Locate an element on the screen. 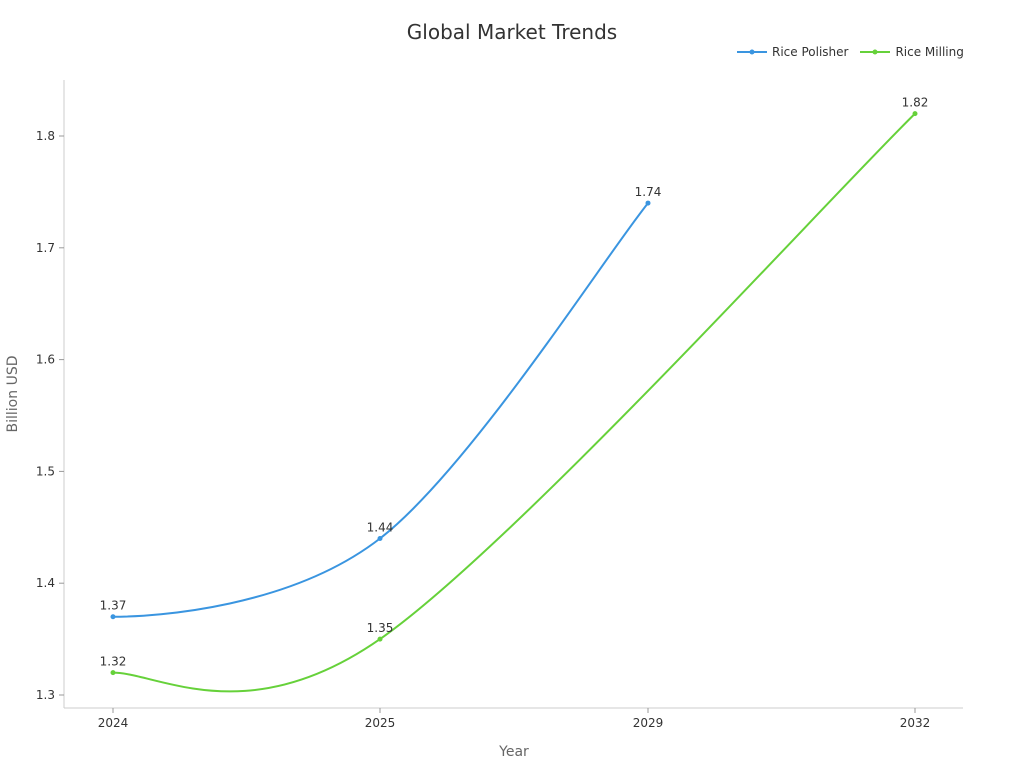  y-axis-ticks: 1.3 1.4 1.5 1.6 1.7 1.8 is located at coordinates (50, 415).